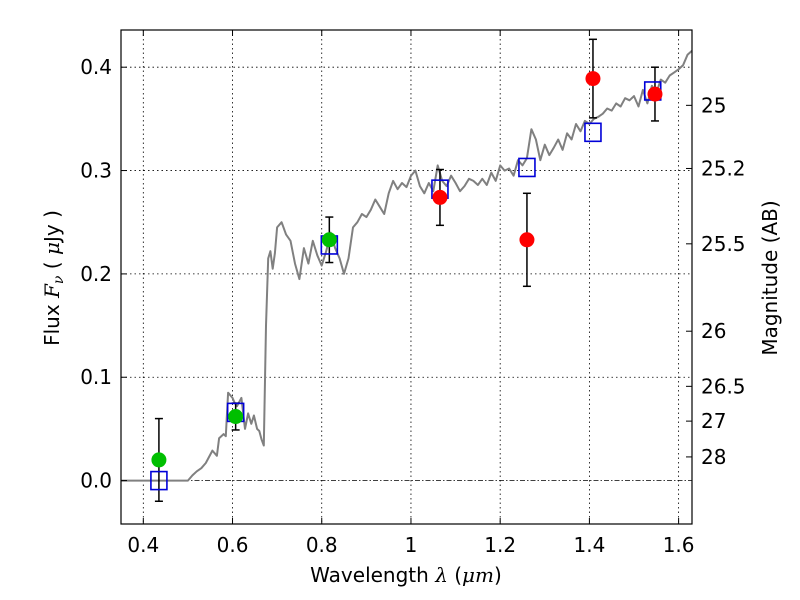 This screenshot has width=800, height=600. I want to click on magnitude-tick-label: 26.5, so click(723, 386).